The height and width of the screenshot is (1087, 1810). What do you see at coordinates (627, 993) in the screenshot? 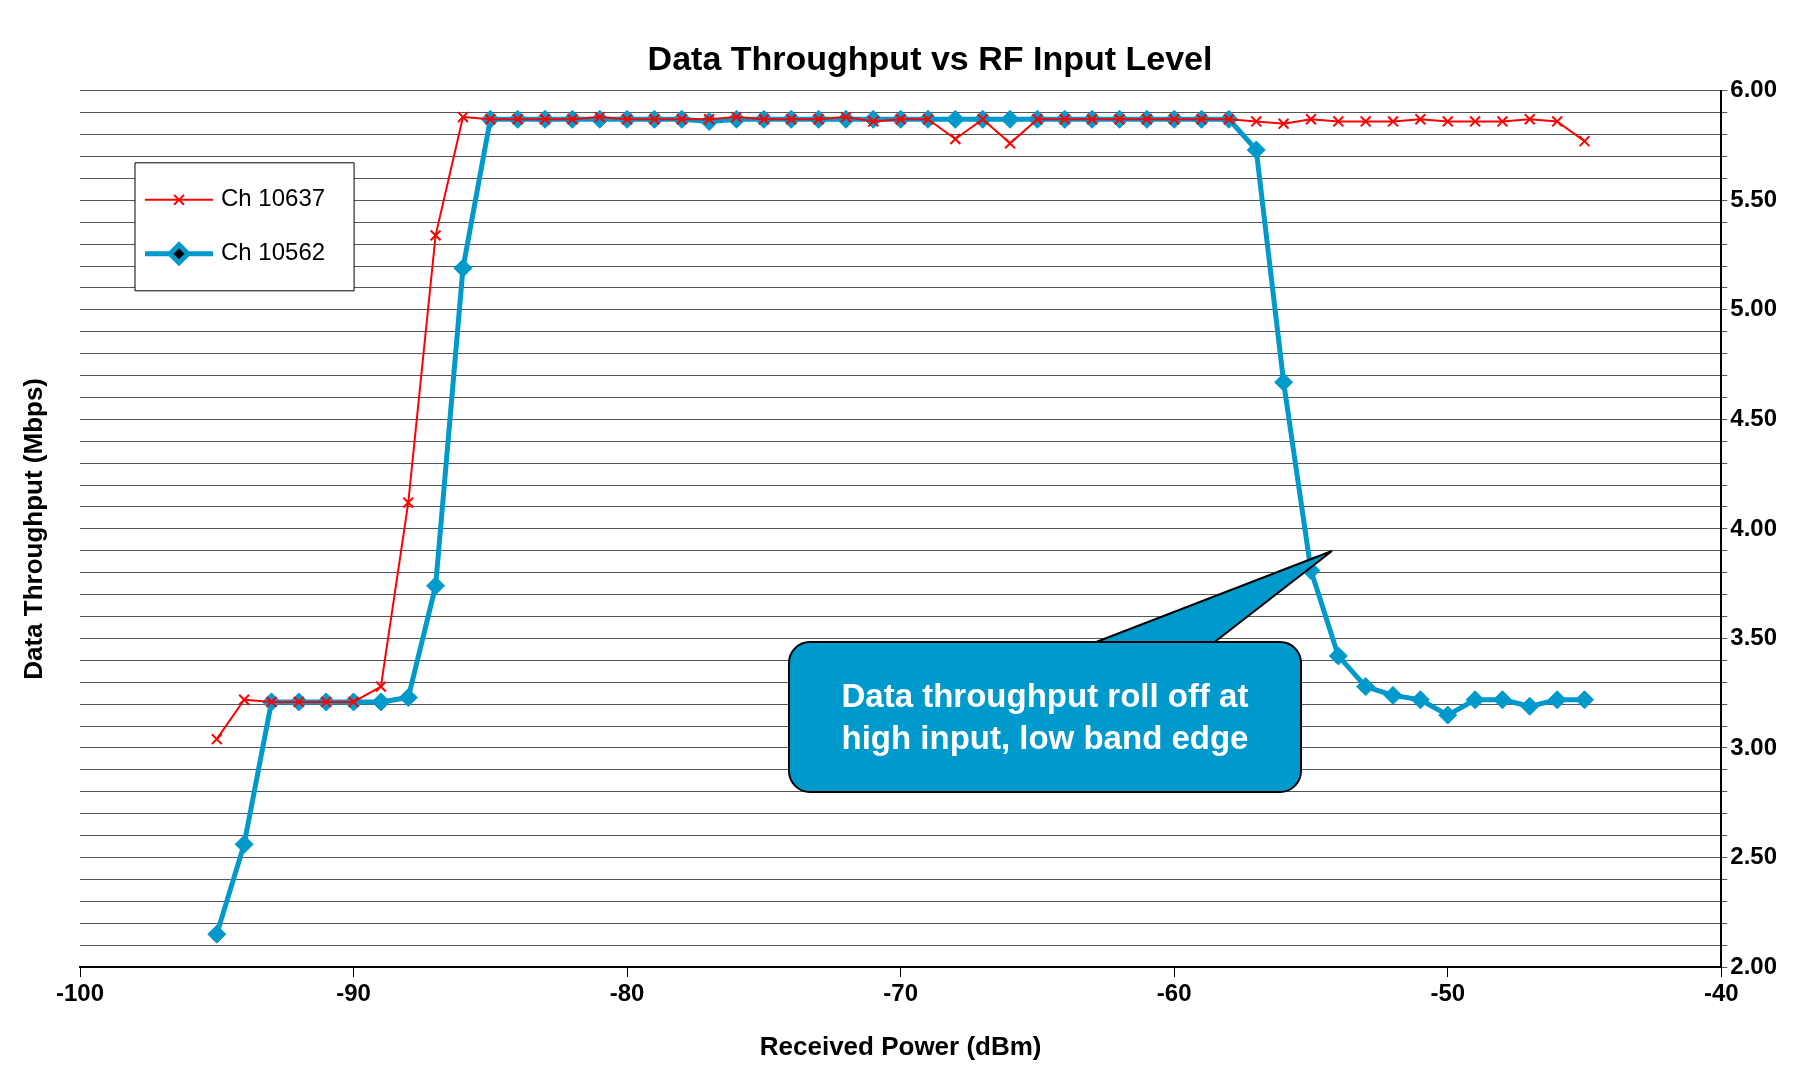
I see `x-tick-label: -80` at bounding box center [627, 993].